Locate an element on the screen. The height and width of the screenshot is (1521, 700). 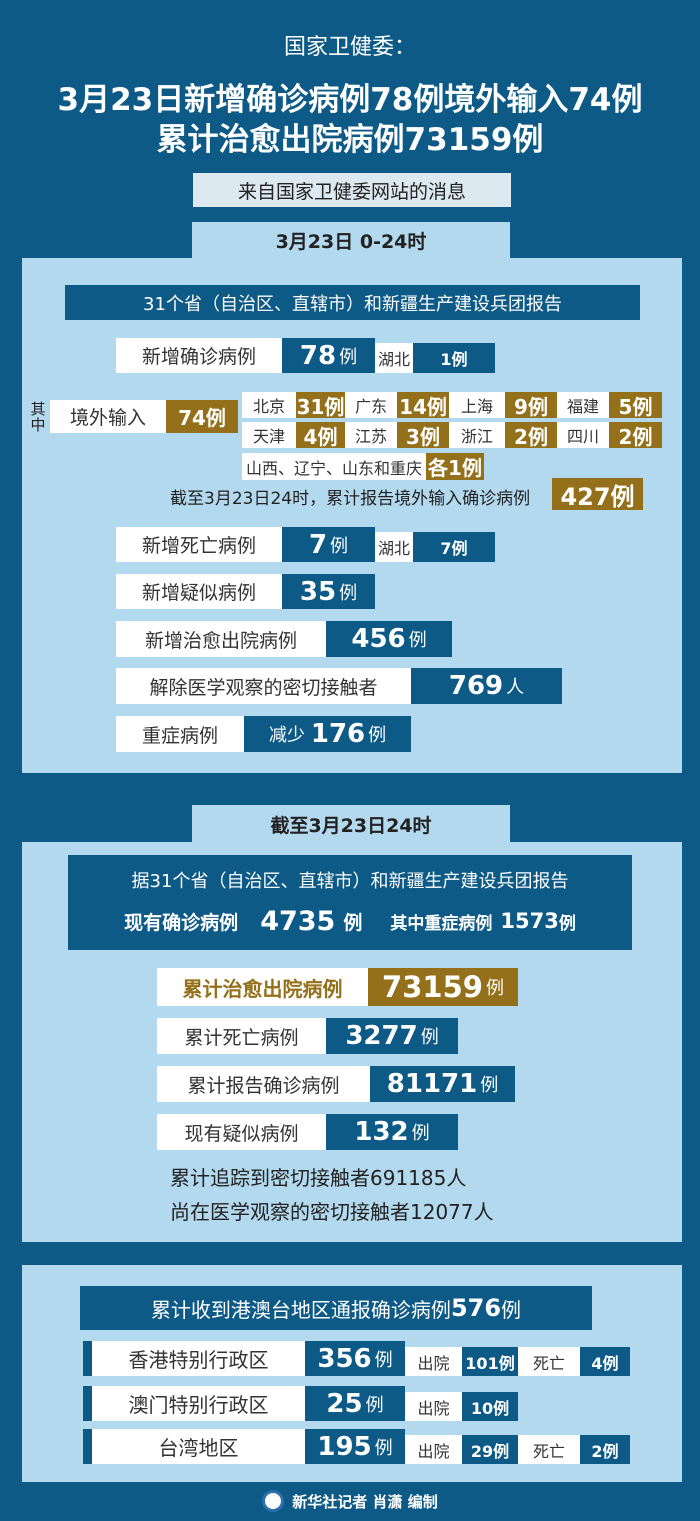
total-deaths-label: 累计死亡病例 is located at coordinates (241, 1036).